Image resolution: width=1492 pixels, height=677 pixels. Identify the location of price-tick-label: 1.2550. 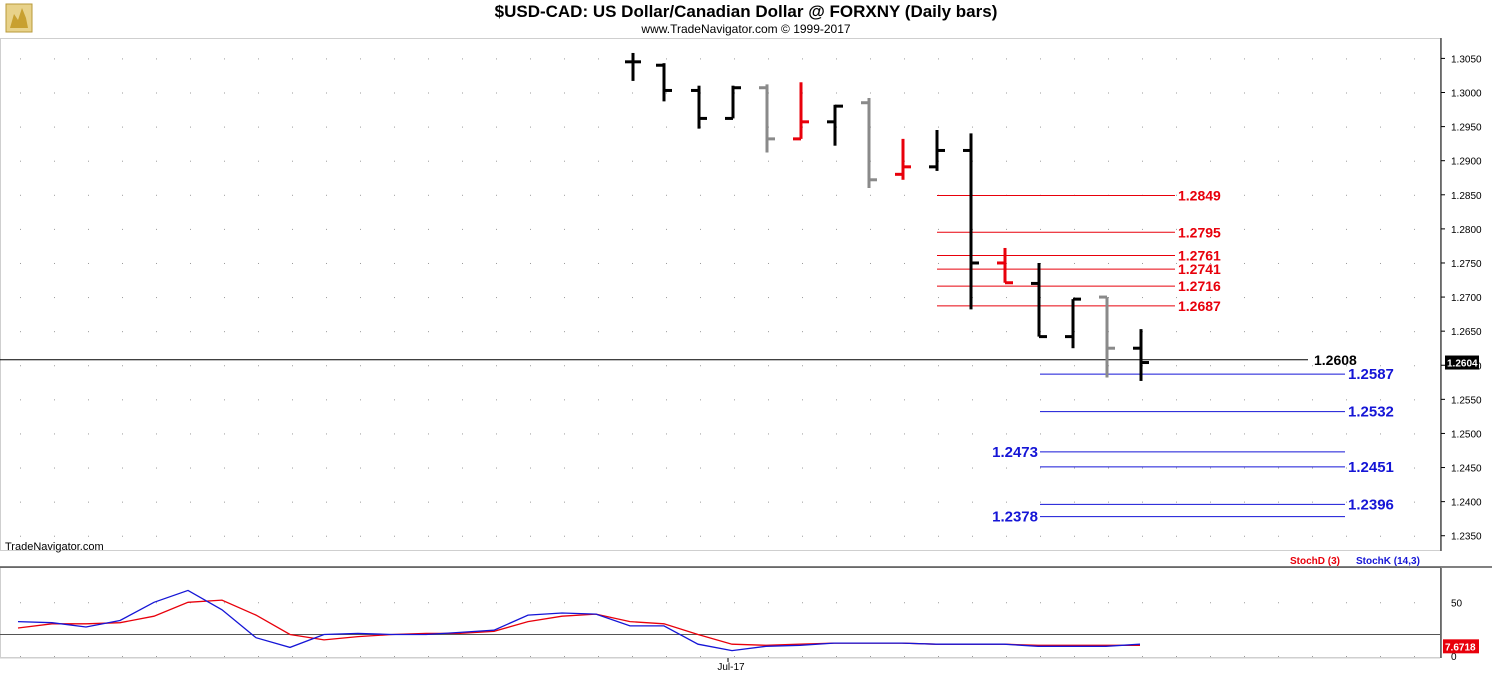
(1466, 400).